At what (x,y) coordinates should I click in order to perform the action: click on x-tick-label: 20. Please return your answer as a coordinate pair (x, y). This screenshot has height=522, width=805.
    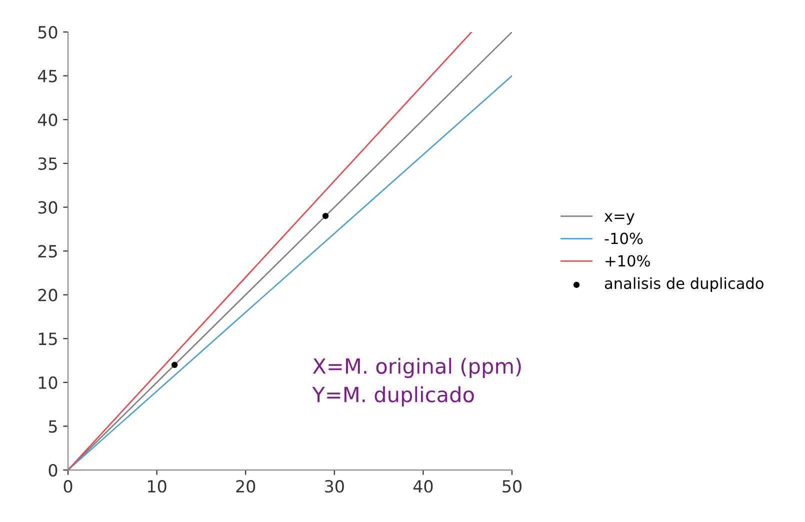
    Looking at the image, I should click on (246, 486).